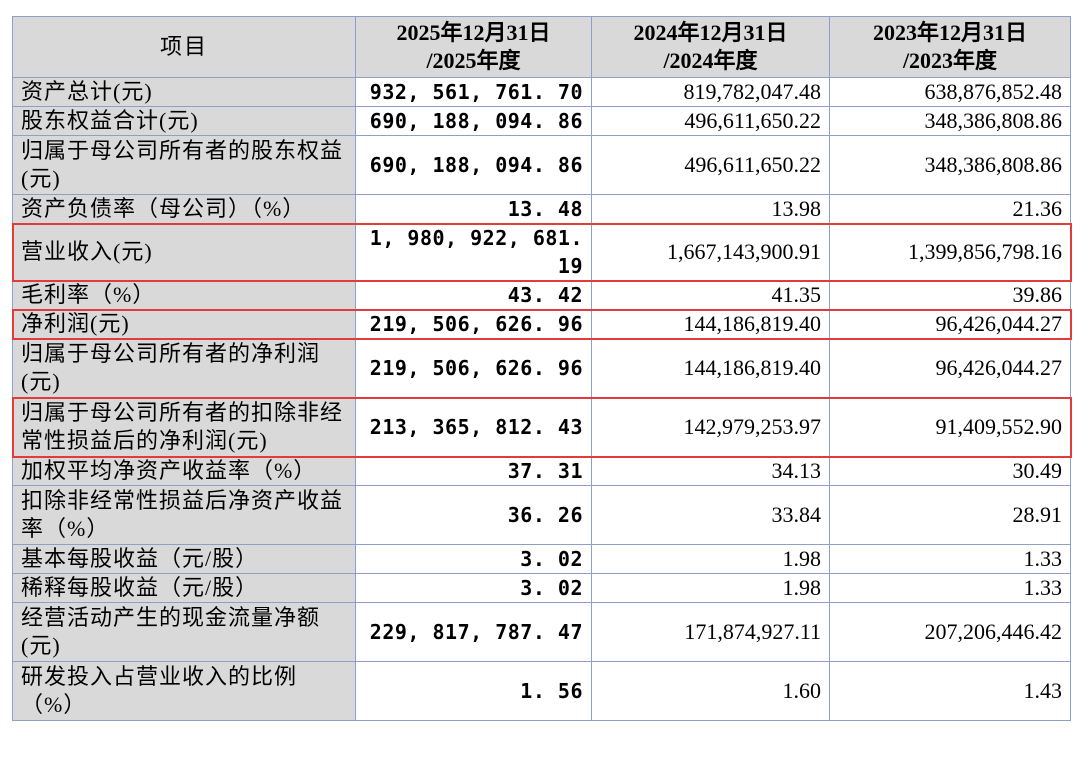 The height and width of the screenshot is (762, 1080). What do you see at coordinates (950, 209) in the screenshot?
I see `value-2023: 21.36` at bounding box center [950, 209].